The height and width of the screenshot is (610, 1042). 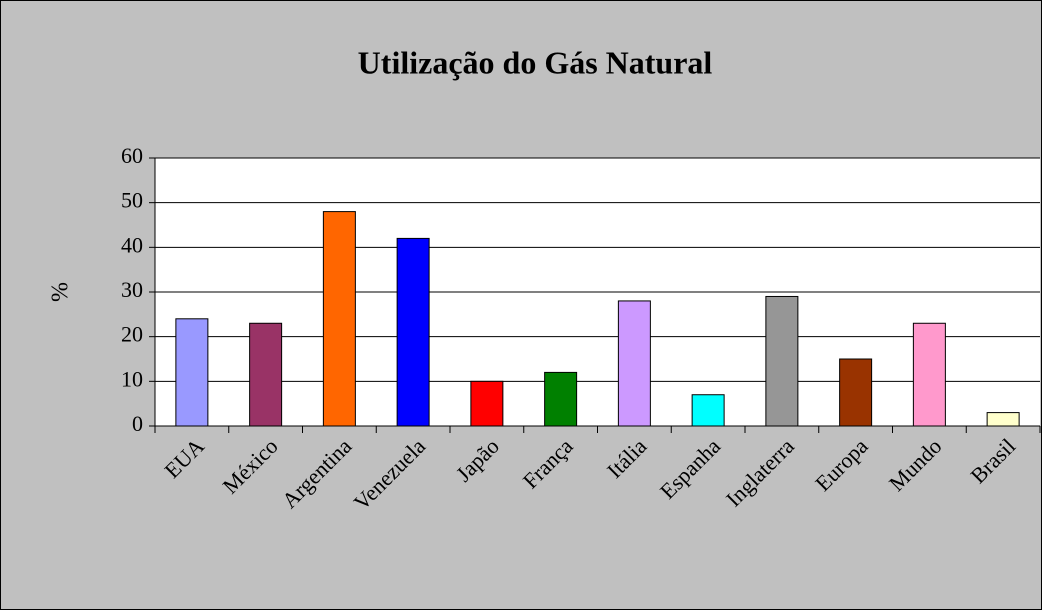 I want to click on y-tick-label: 60, so click(x=132, y=155).